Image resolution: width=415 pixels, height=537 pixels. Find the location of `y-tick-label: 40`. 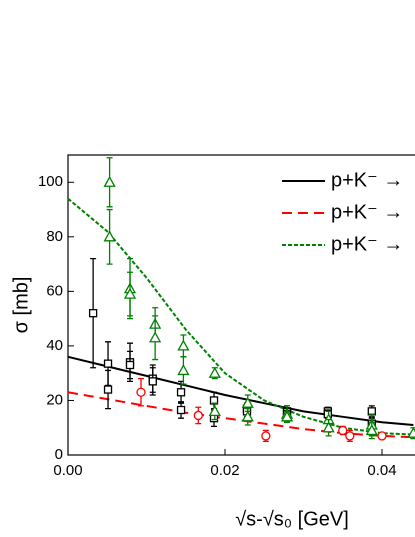

y-tick-label: 40 is located at coordinates (54, 345).